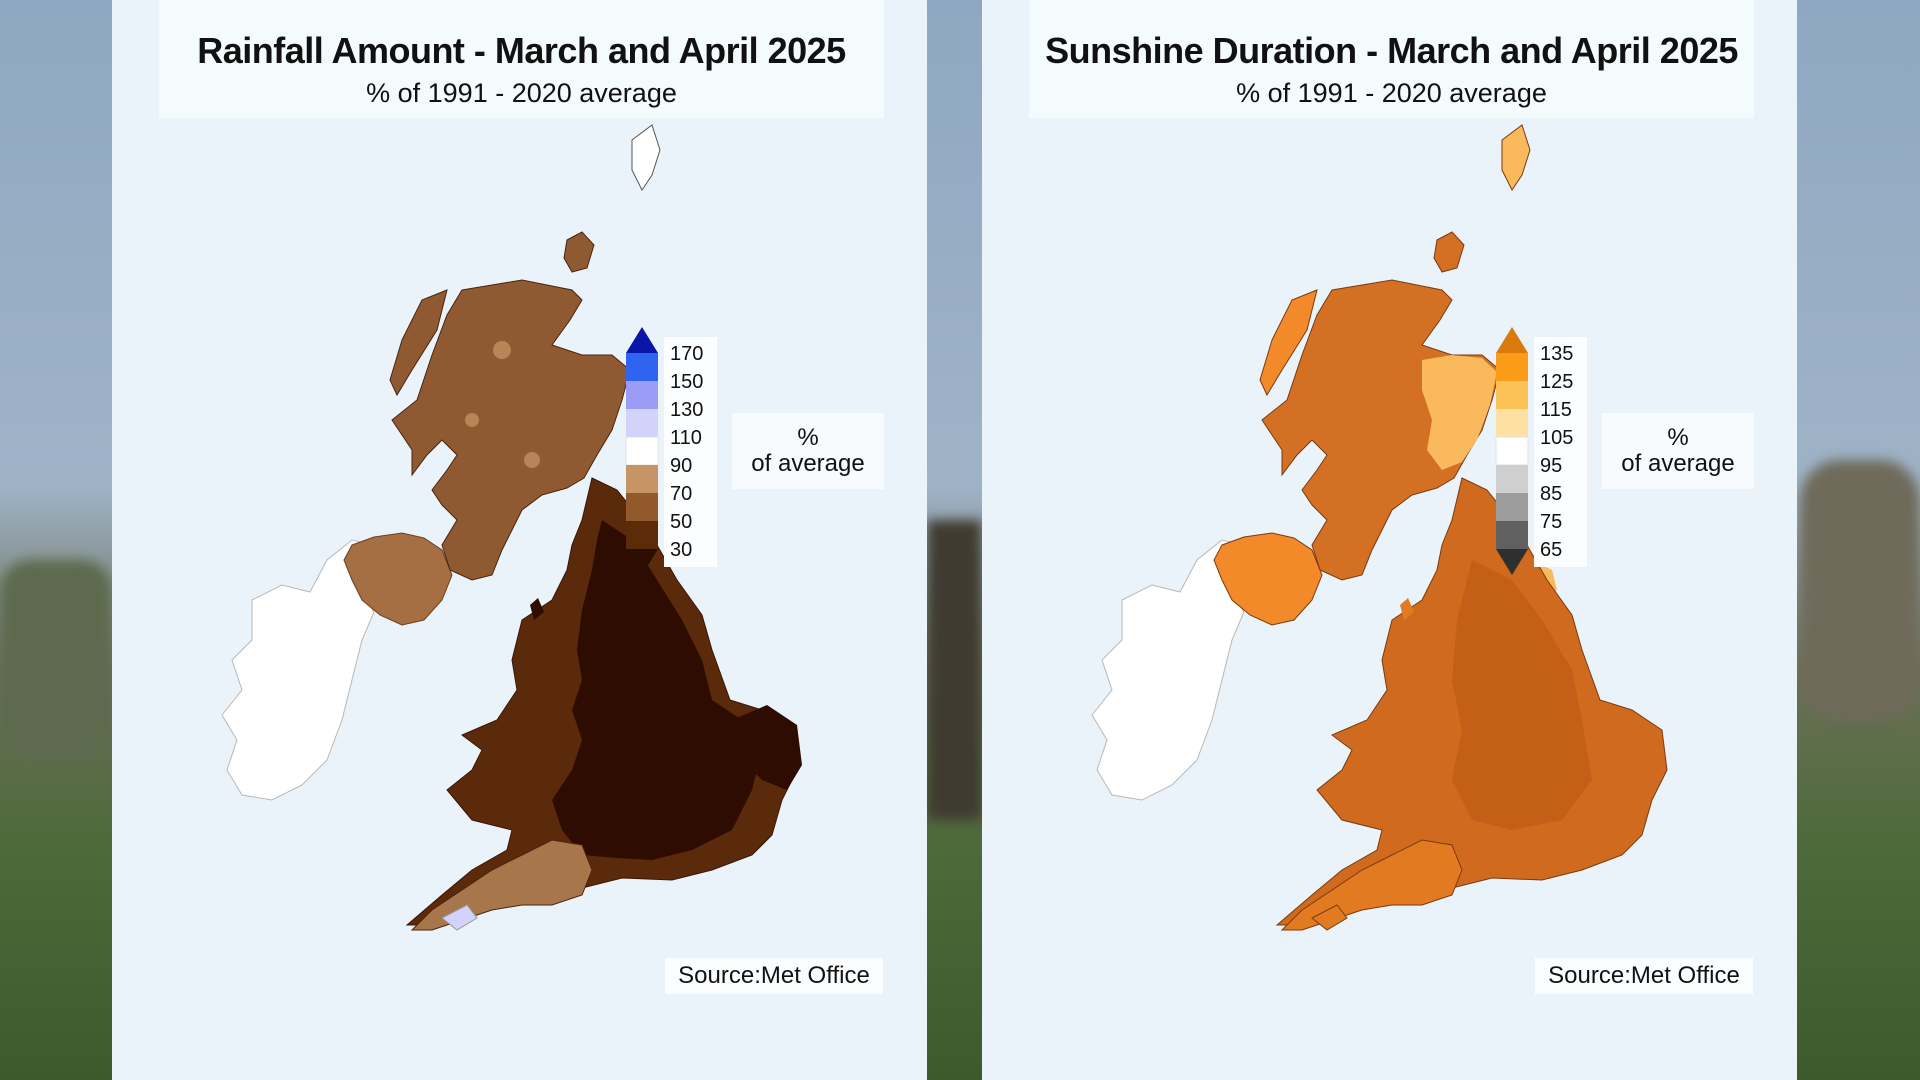 This screenshot has width=1920, height=1080. What do you see at coordinates (767, 747) in the screenshot?
I see `east-anglia-region` at bounding box center [767, 747].